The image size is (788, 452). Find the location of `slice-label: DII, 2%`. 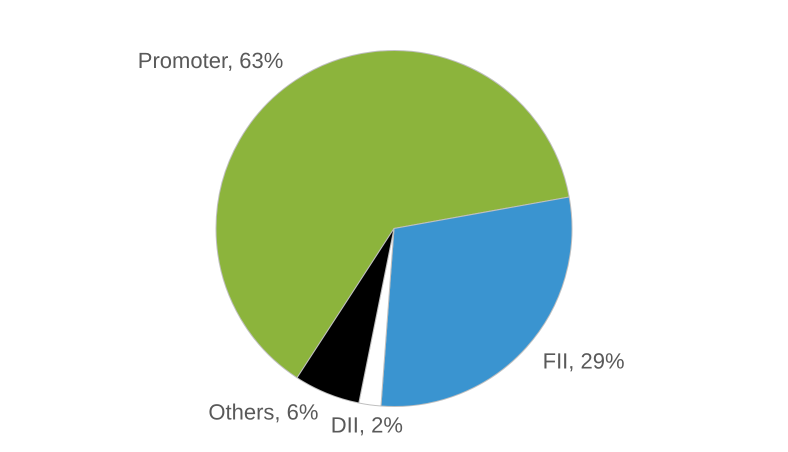

slice-label: DII, 2% is located at coordinates (366, 425).